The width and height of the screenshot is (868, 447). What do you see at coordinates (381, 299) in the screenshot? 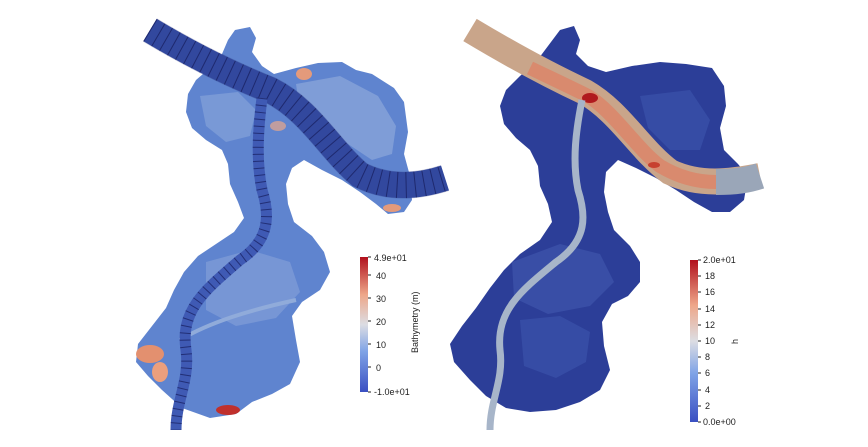
I see `bathymetry-tick-label: 30` at bounding box center [381, 299].